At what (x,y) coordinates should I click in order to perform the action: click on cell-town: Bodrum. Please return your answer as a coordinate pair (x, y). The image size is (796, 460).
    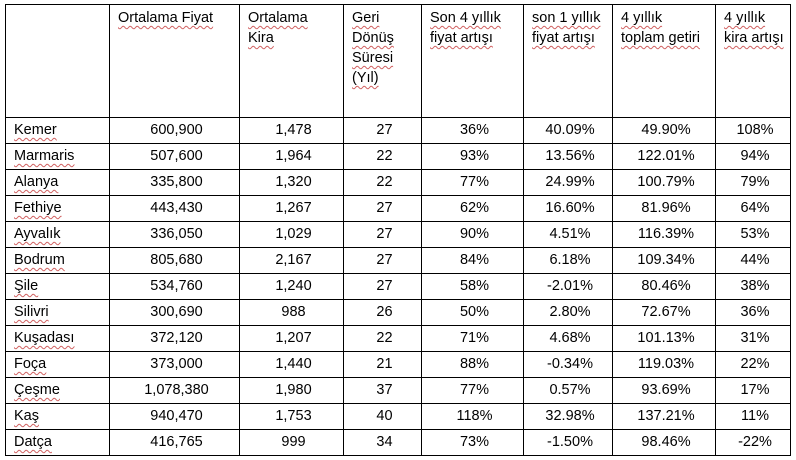
    Looking at the image, I should click on (57, 260).